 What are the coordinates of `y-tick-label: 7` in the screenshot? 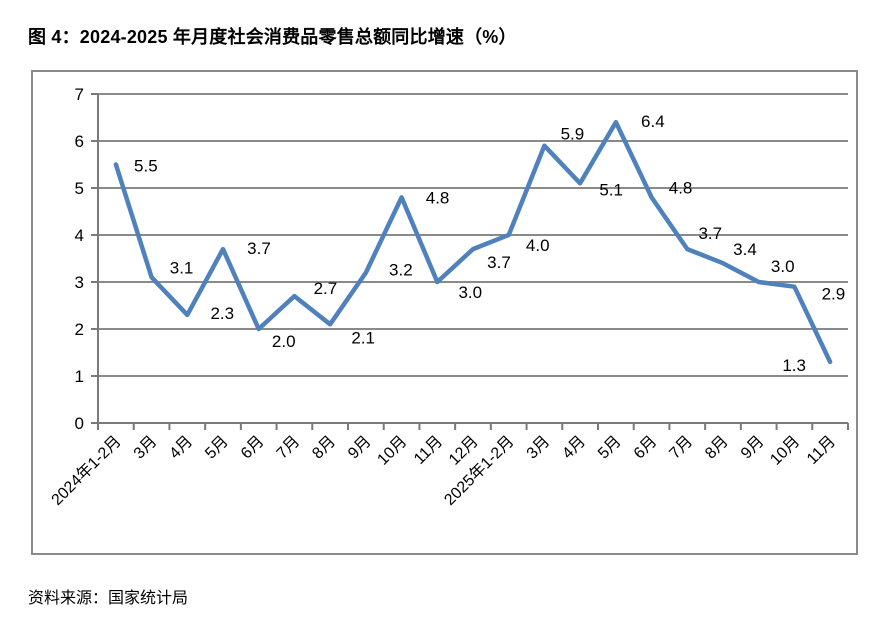 It's located at (79, 94).